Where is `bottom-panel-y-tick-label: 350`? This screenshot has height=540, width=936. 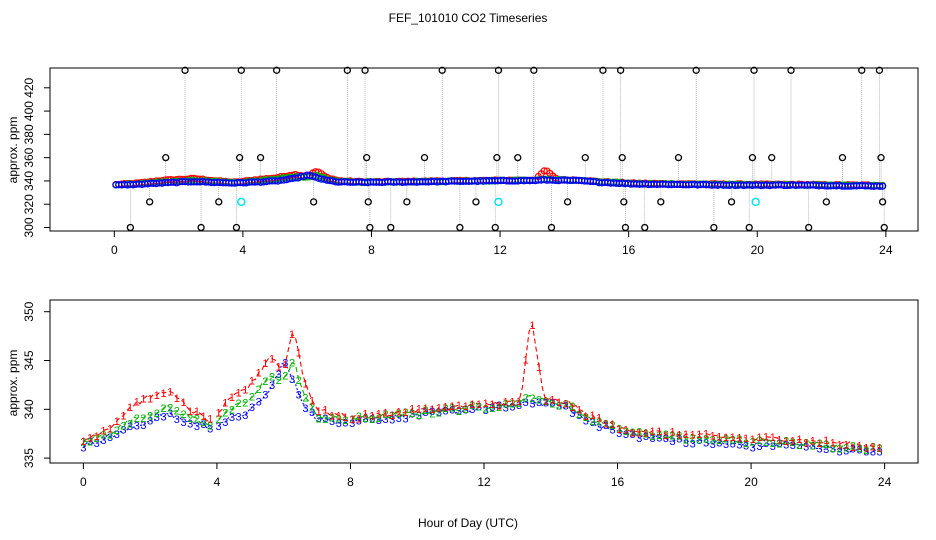 bottom-panel-y-tick-label: 350 is located at coordinates (29, 311).